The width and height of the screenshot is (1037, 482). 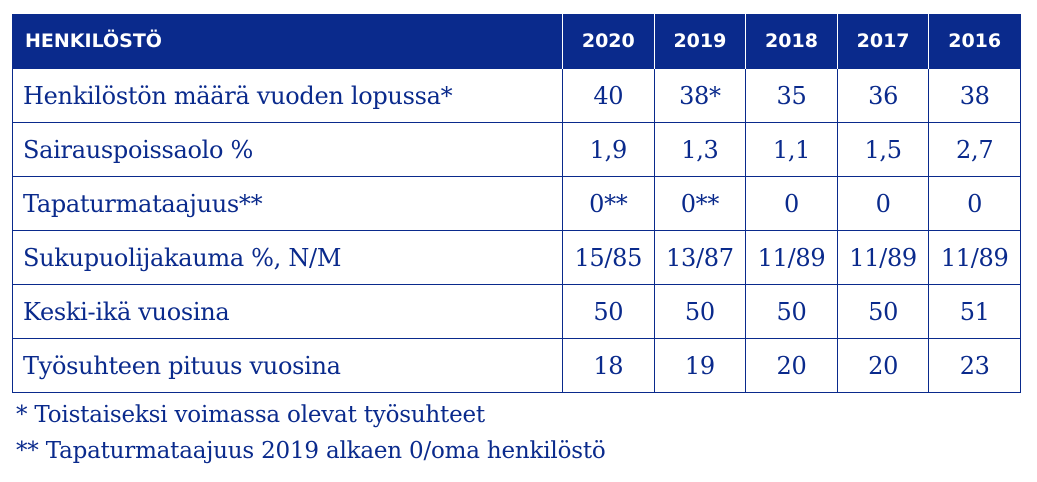 I want to click on year-header-2018: 2018, so click(x=791, y=41).